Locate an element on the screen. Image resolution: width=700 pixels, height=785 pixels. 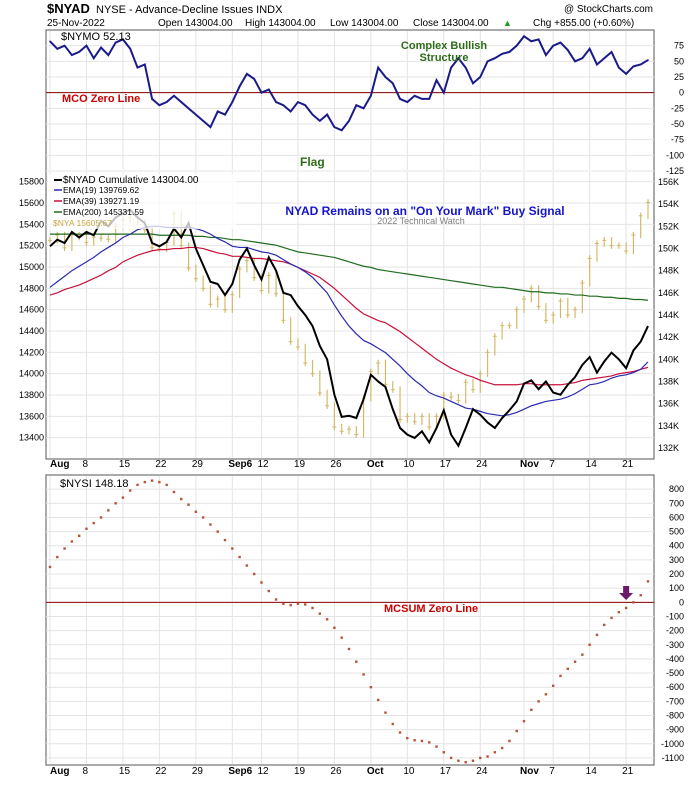
x-tick-label: Nov is located at coordinates (529, 771).